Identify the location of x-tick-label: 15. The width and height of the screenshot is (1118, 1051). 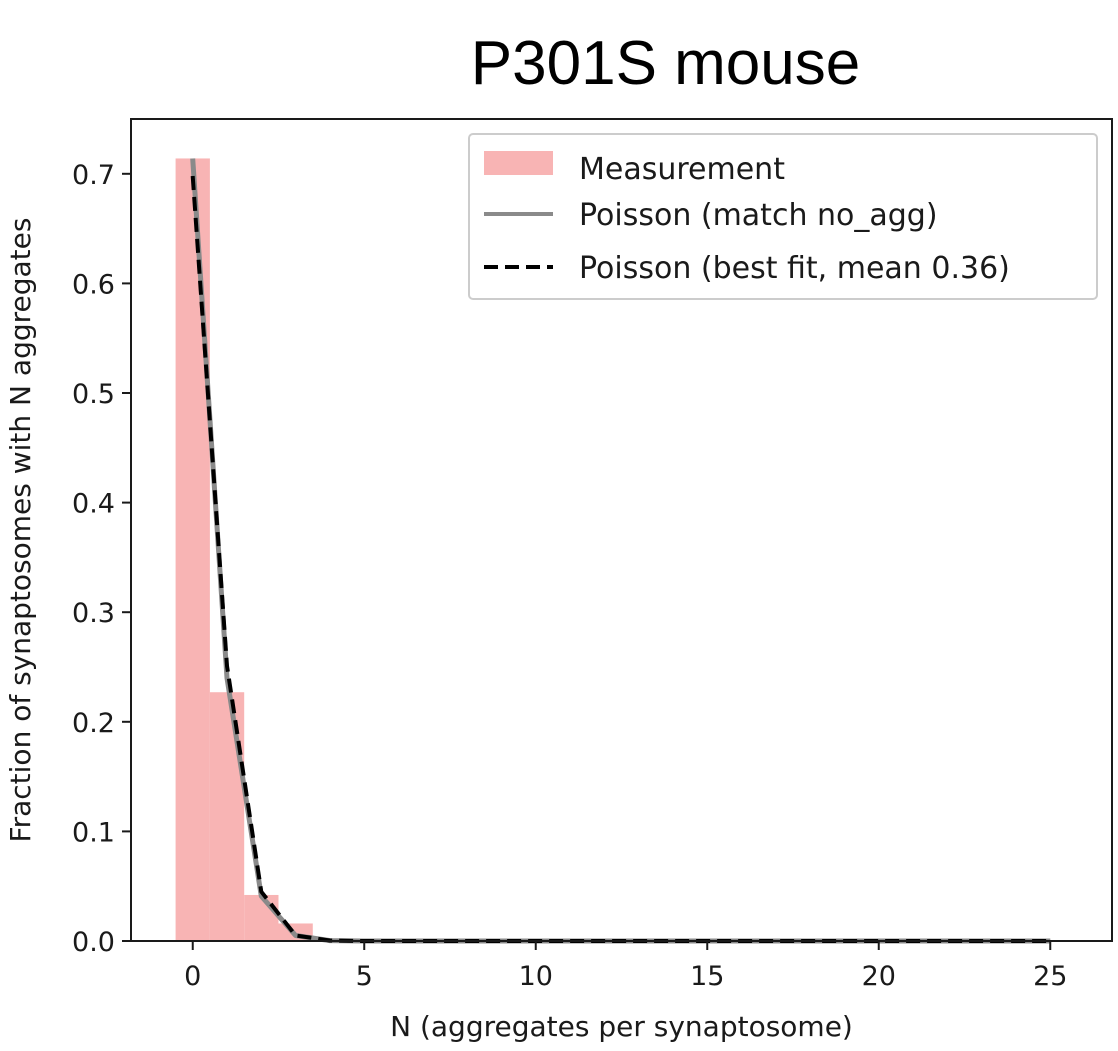
(707, 976).